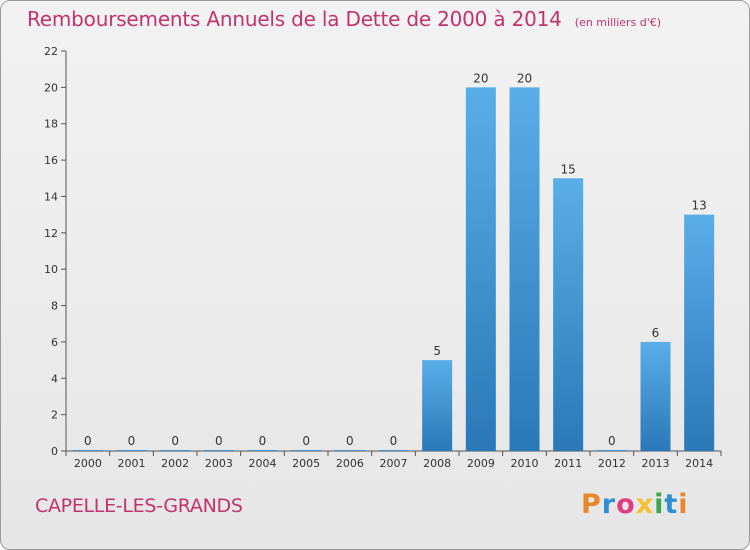  What do you see at coordinates (54, 306) in the screenshot?
I see `y-tick-label: 8` at bounding box center [54, 306].